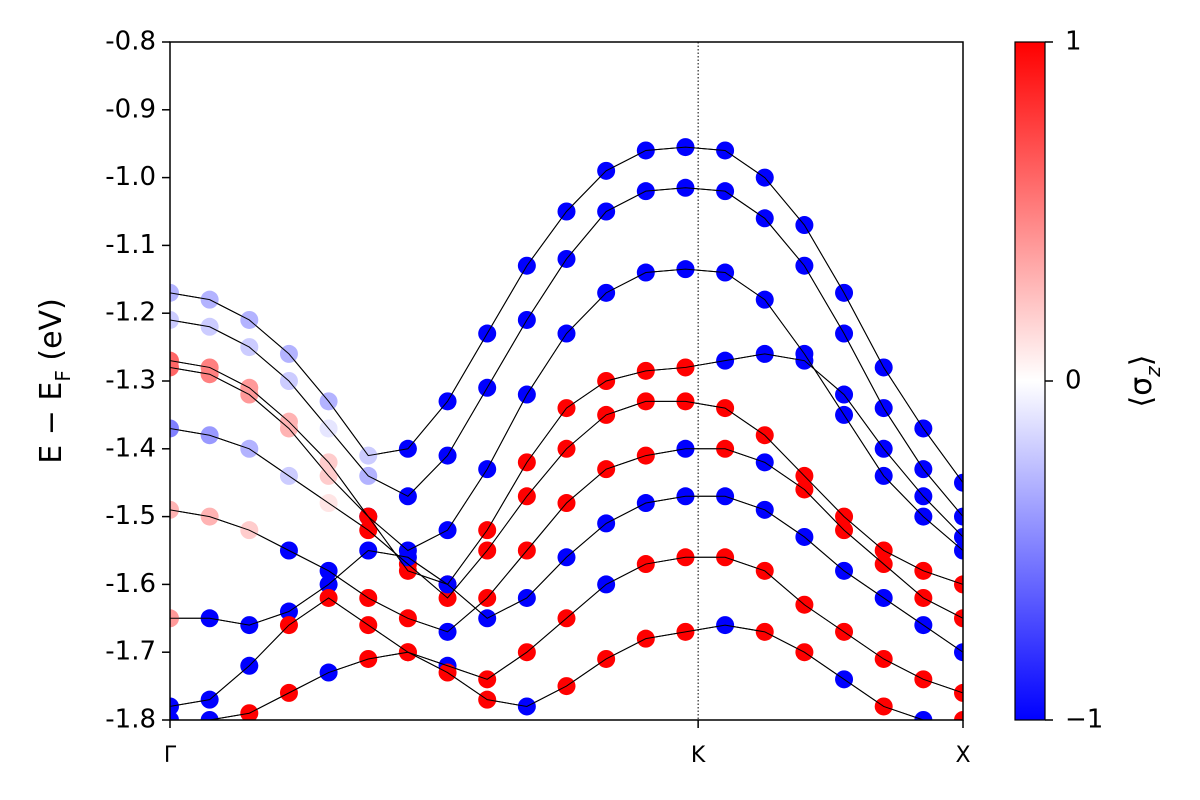 The image size is (1200, 800). Describe the element at coordinates (1073, 42) in the screenshot. I see `colorbar-tick-label: 1` at that location.